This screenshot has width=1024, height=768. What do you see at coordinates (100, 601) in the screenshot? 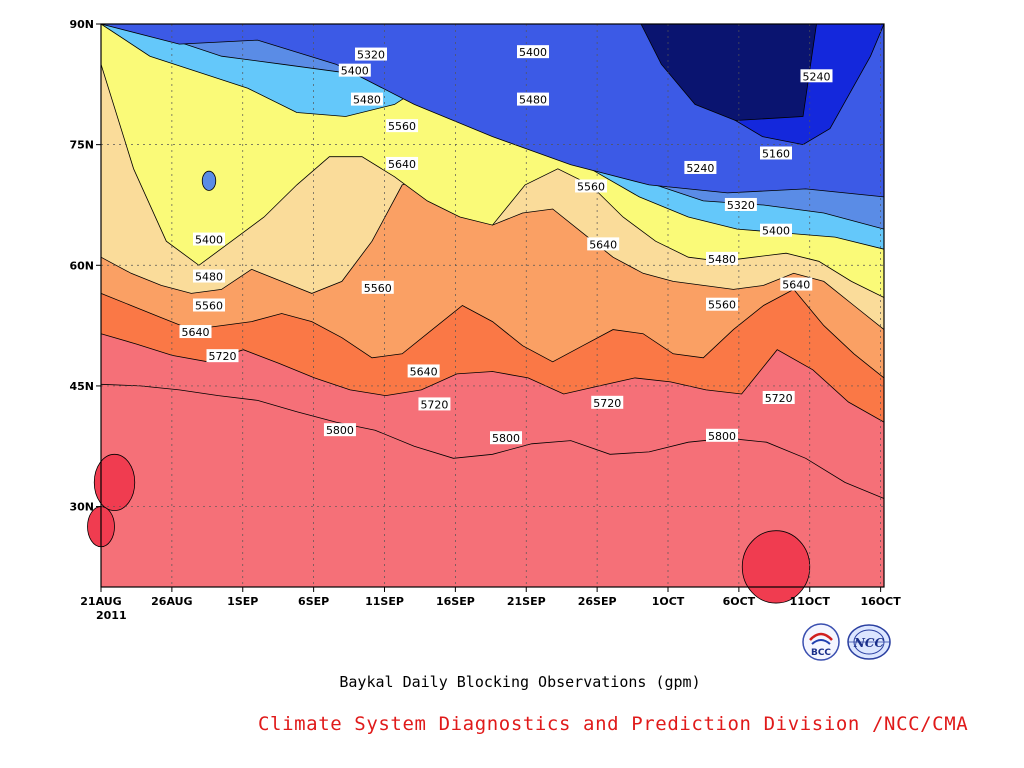
I see `x-tick-label: 21AUG` at bounding box center [100, 601].